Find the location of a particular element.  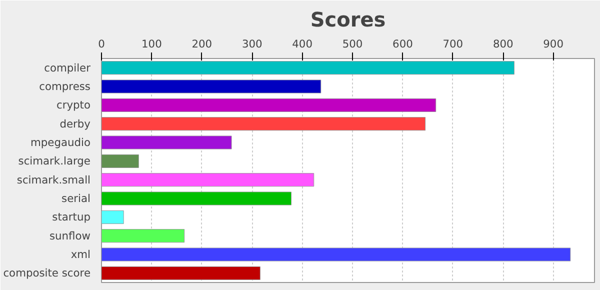

x-tick-label: 500 is located at coordinates (352, 44).